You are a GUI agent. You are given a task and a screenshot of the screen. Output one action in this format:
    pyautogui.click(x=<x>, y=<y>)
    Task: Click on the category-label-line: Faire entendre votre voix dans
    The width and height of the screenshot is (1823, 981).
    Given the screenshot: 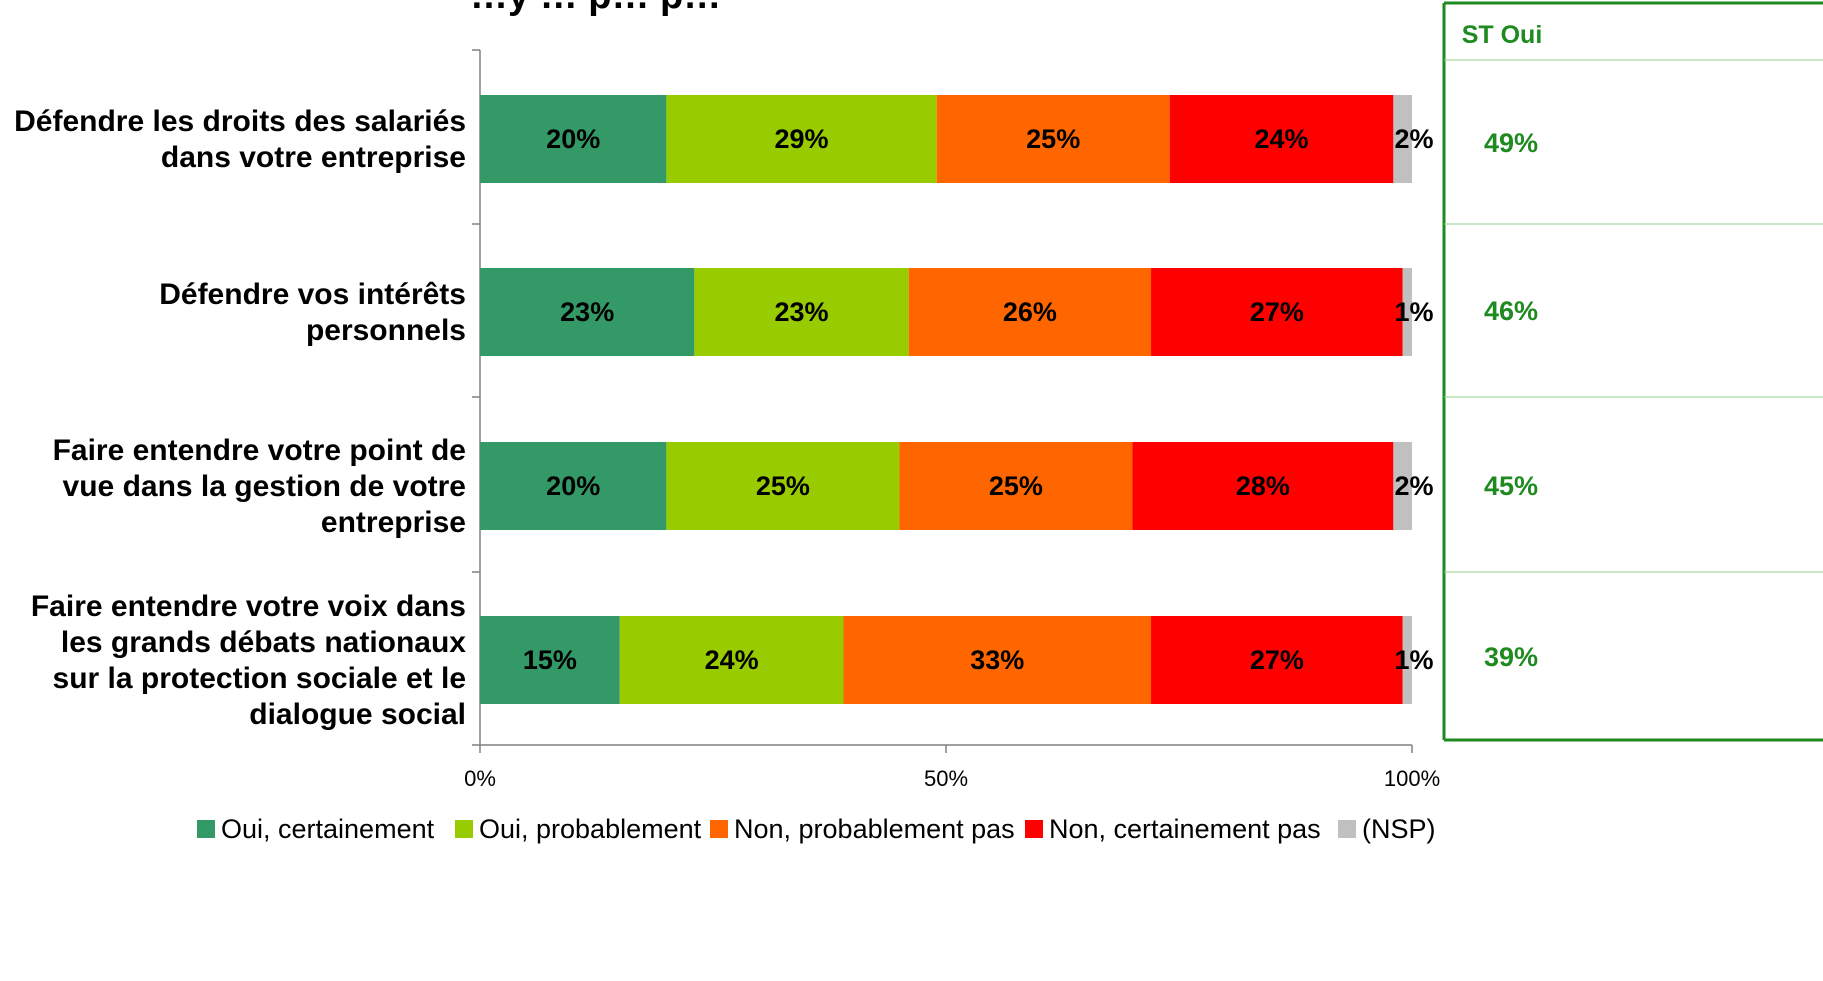 What is the action you would take?
    pyautogui.click(x=248, y=606)
    